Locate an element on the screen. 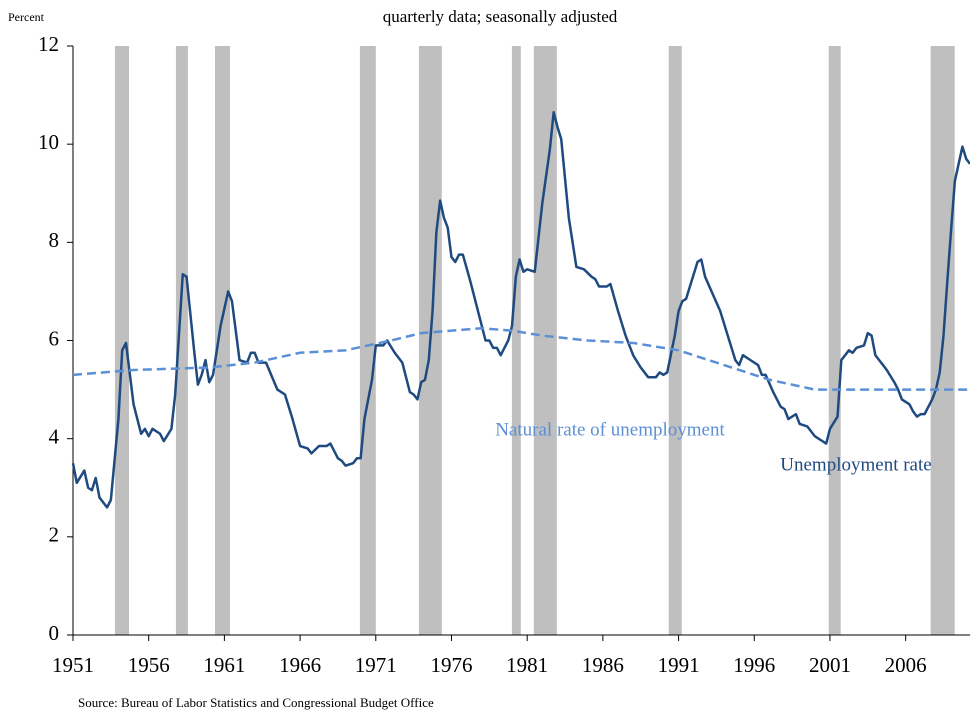  chart-subtitle: quarterly data; seasonally adjusted is located at coordinates (500, 16).